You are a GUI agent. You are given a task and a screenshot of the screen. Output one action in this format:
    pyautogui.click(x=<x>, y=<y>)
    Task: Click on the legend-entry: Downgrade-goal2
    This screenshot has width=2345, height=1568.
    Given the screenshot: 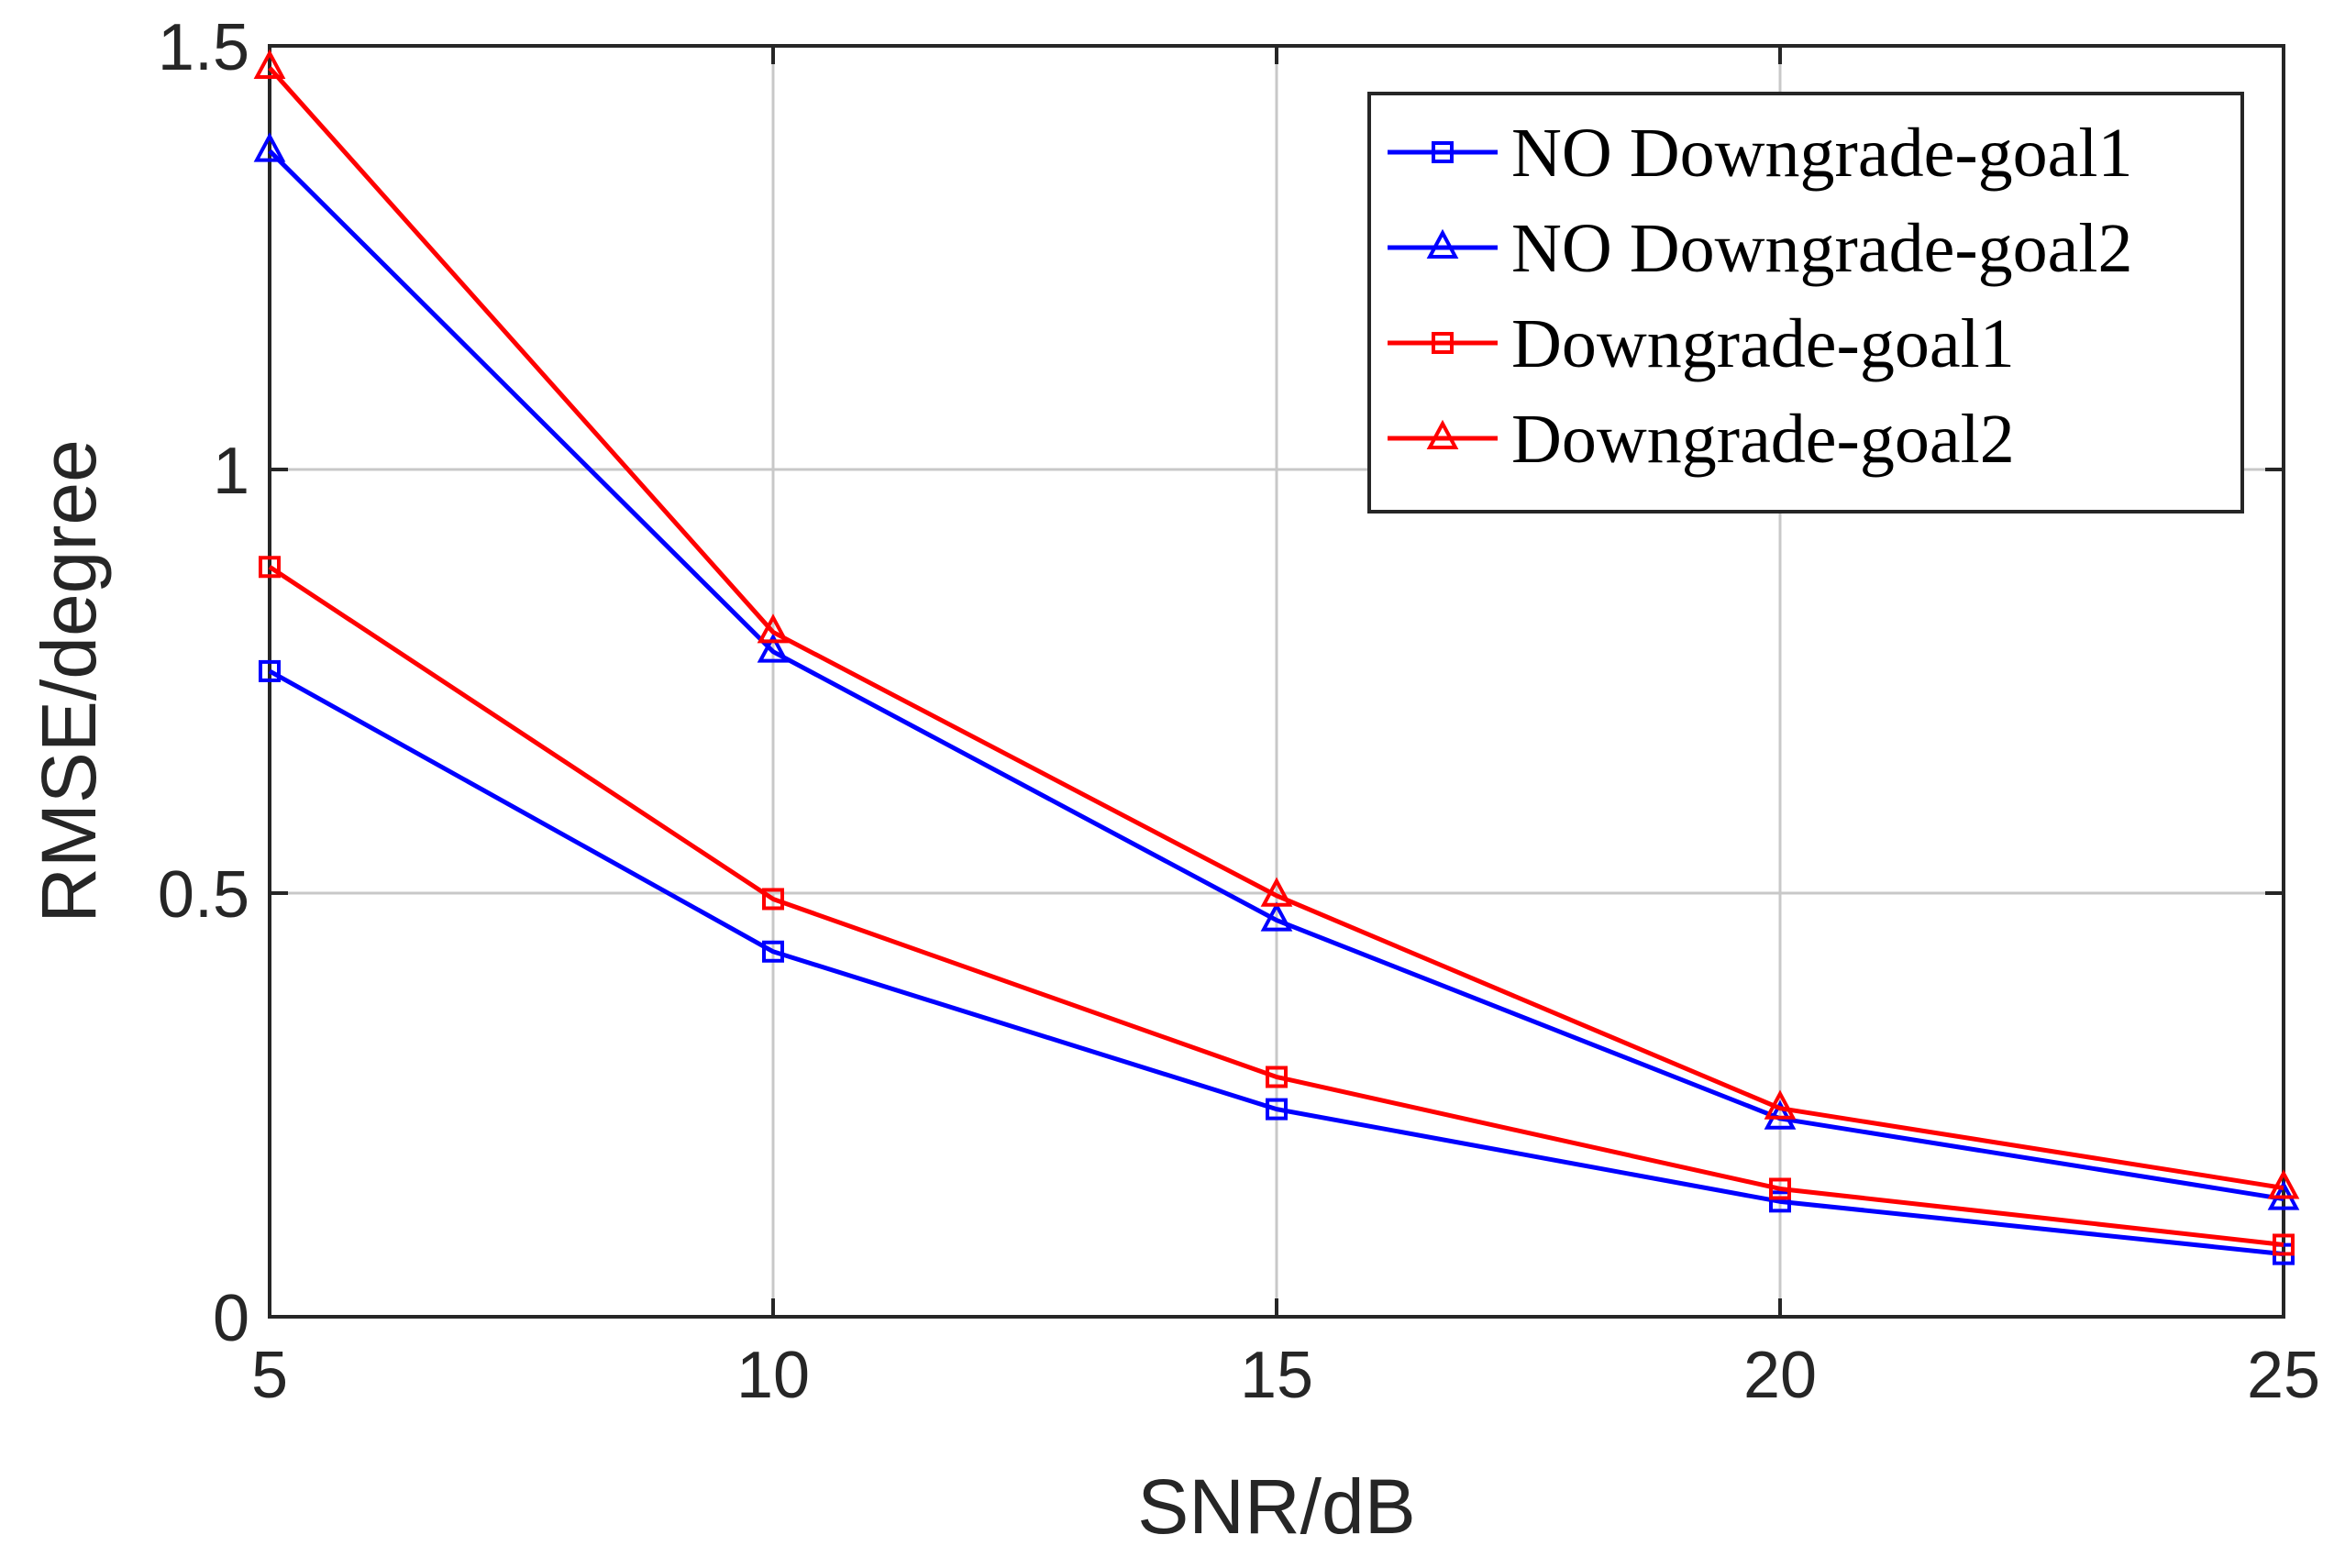 What is the action you would take?
    pyautogui.click(x=1701, y=440)
    